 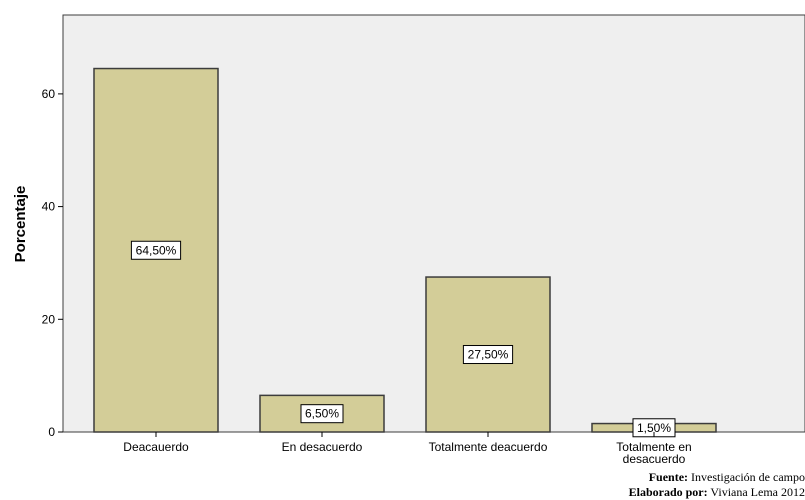 What do you see at coordinates (668, 492) in the screenshot?
I see `author-label: Elaborado por:` at bounding box center [668, 492].